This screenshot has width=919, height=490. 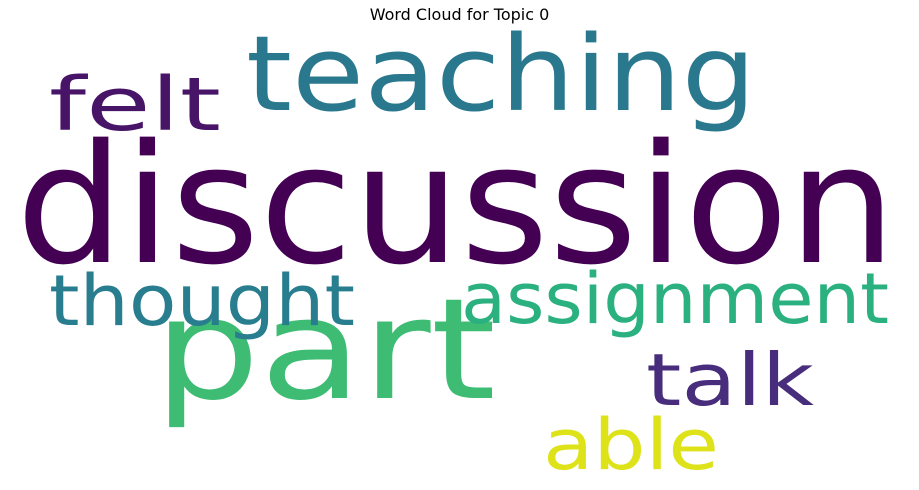 What do you see at coordinates (325, 350) in the screenshot?
I see `word-part: part` at bounding box center [325, 350].